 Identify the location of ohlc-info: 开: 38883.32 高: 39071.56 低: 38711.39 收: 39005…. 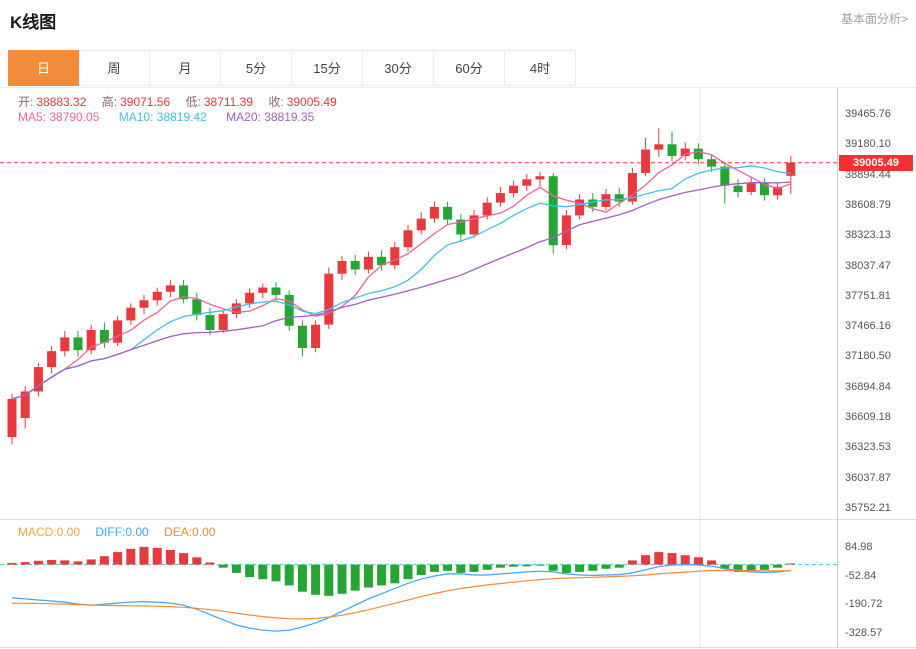
(183, 101).